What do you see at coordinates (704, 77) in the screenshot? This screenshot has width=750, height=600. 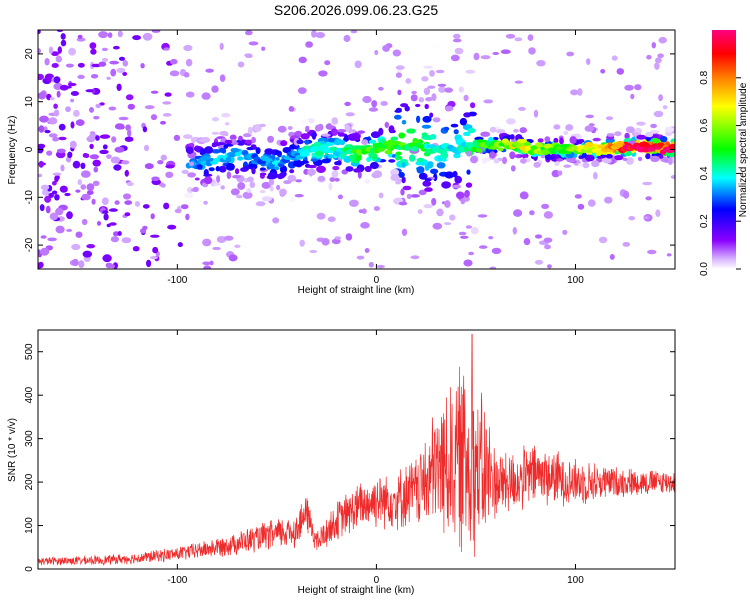 I see `colorbar-tick-label: 0.8` at bounding box center [704, 77].